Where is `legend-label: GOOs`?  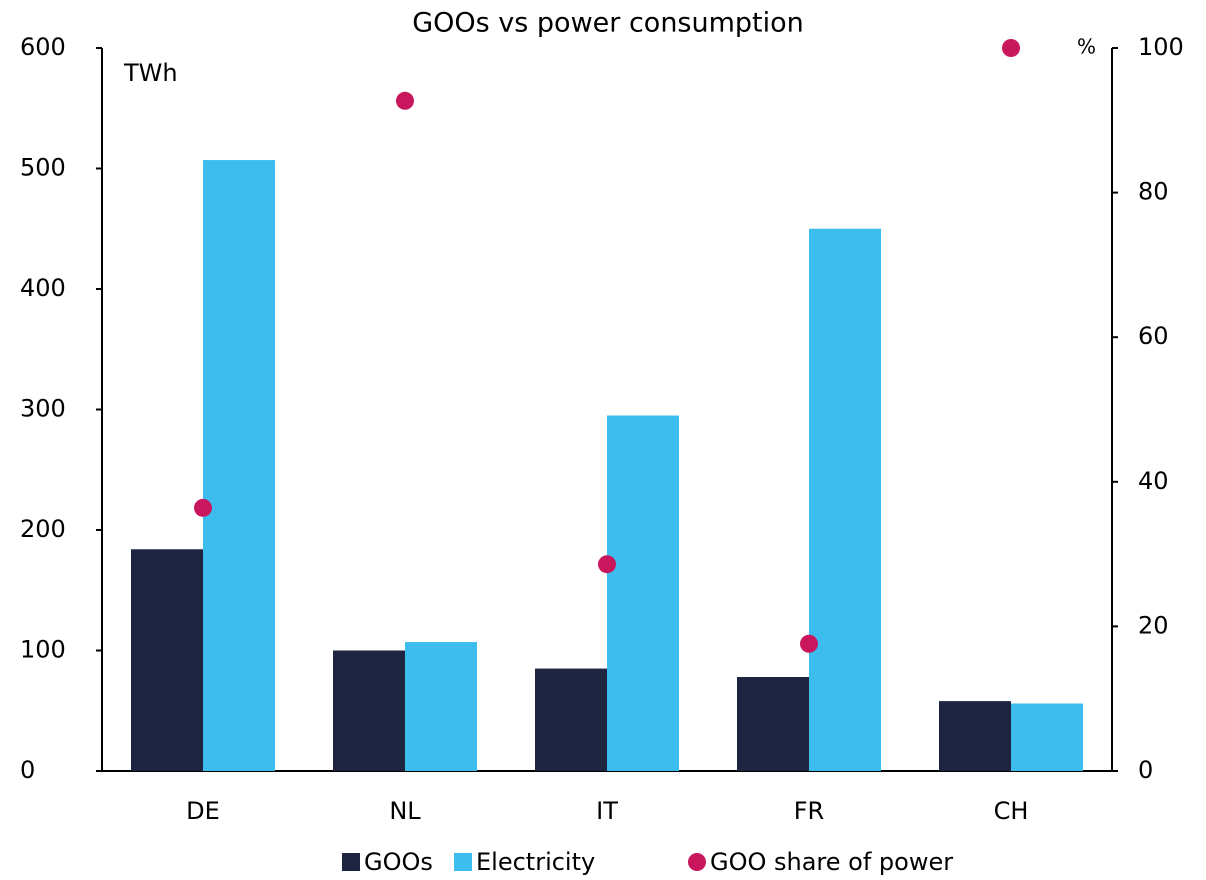 legend-label: GOOs is located at coordinates (398, 862).